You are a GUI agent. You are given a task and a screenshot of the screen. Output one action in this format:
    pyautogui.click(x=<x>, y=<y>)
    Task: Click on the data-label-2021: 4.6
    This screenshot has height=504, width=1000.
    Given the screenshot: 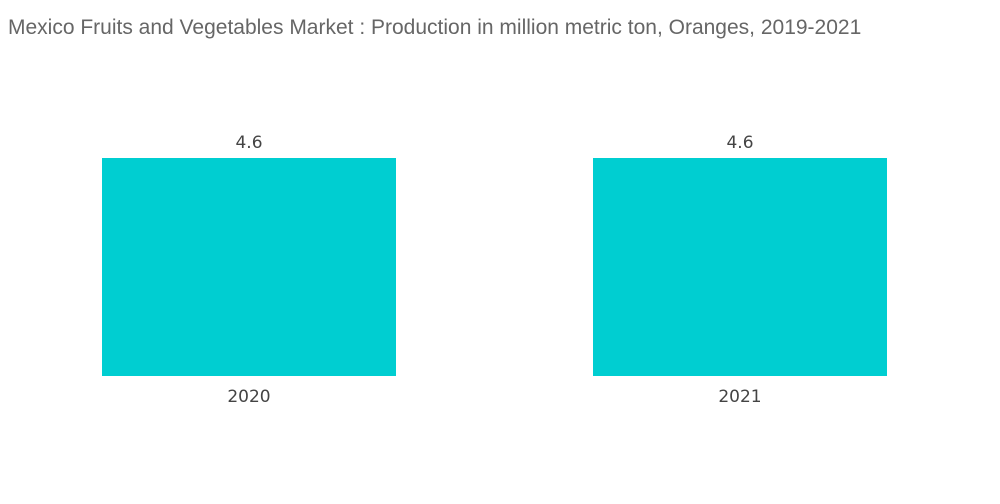 What is the action you would take?
    pyautogui.click(x=739, y=143)
    